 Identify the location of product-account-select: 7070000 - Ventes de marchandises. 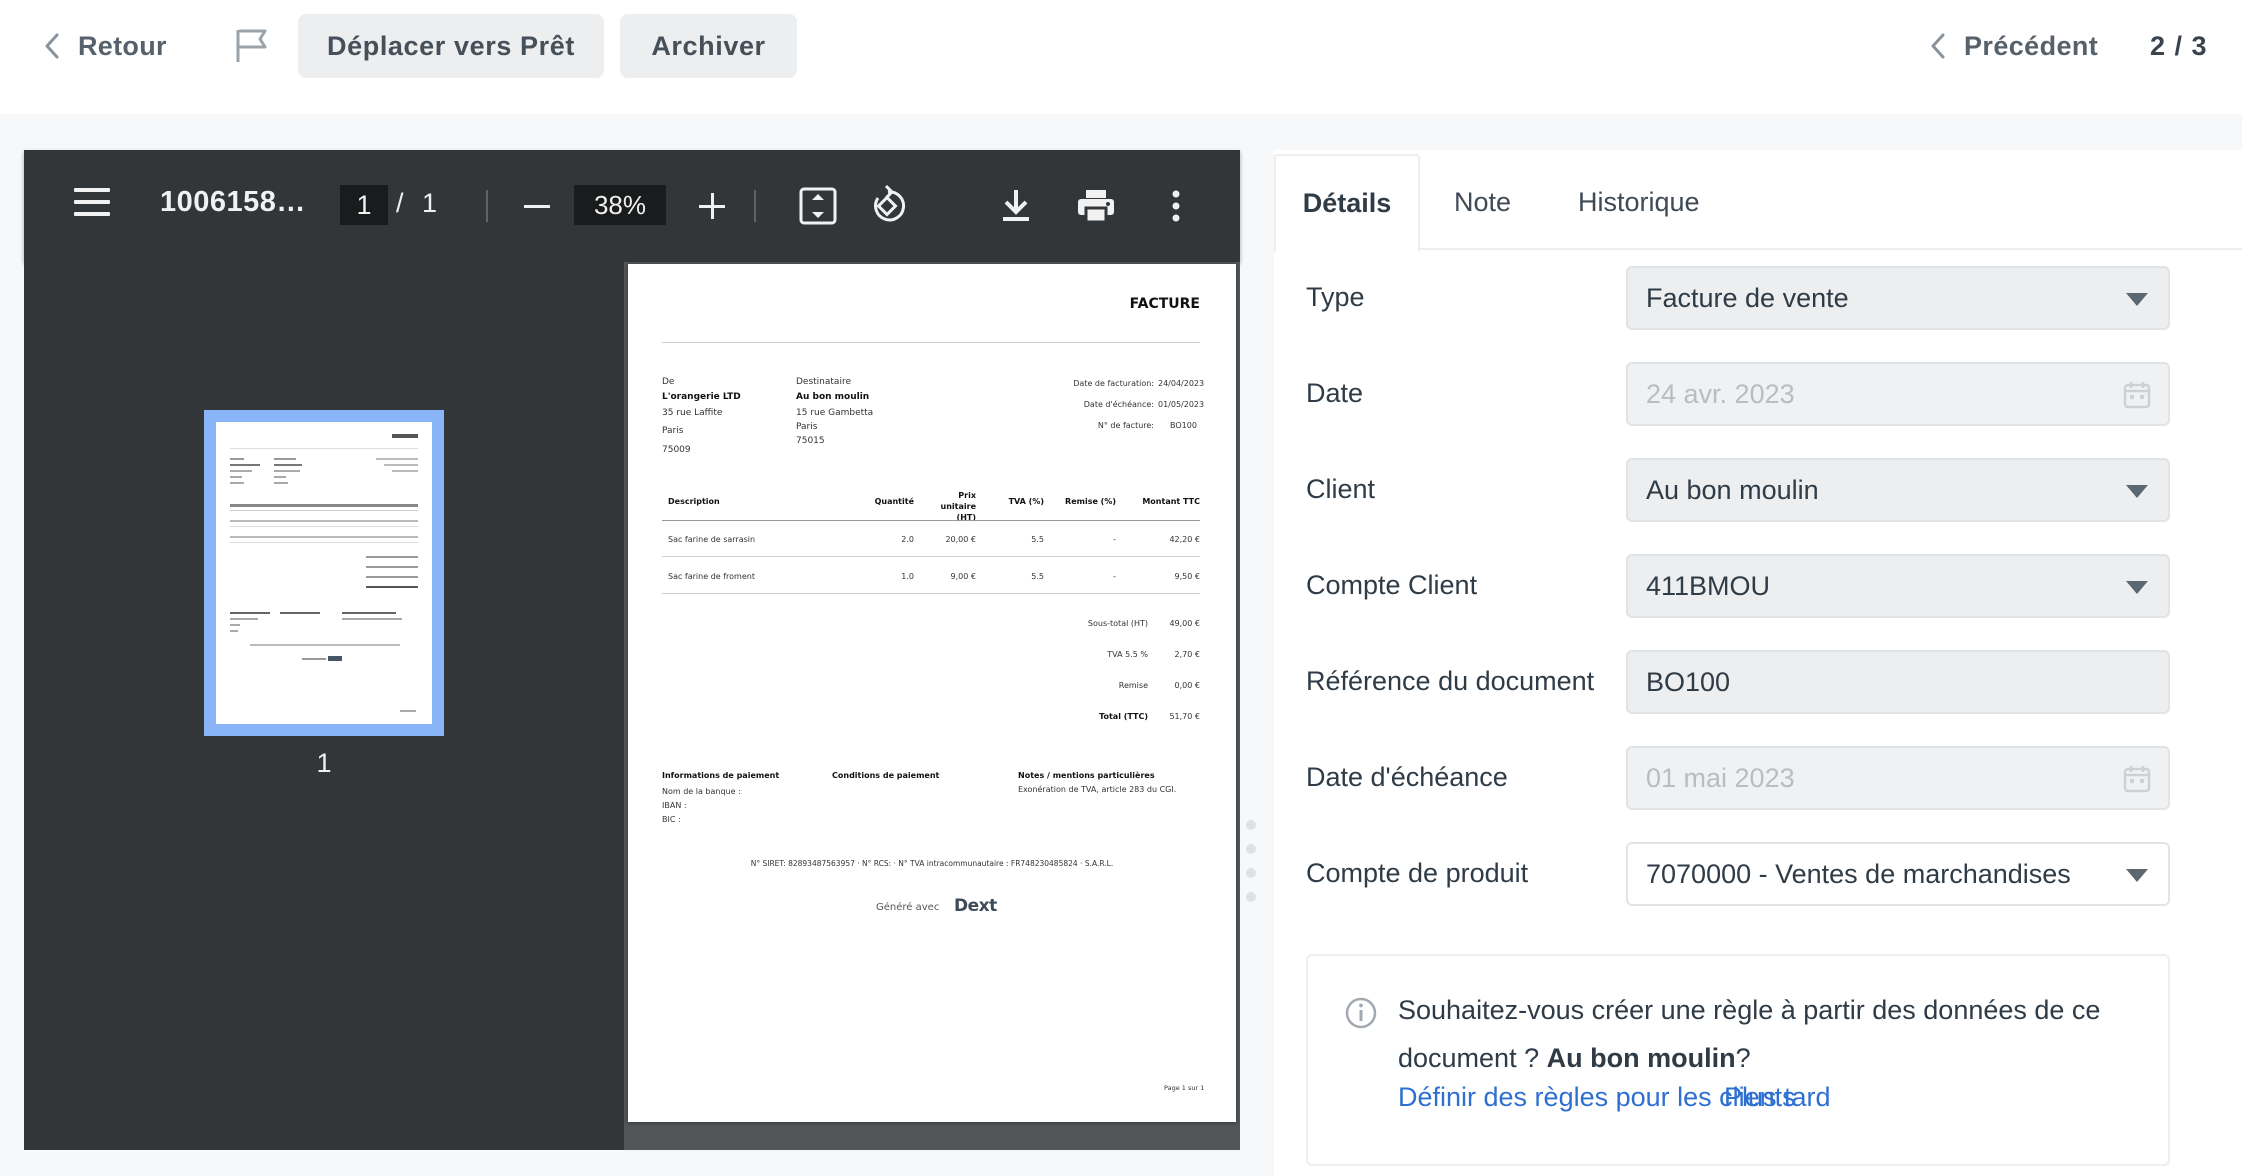
(1898, 874).